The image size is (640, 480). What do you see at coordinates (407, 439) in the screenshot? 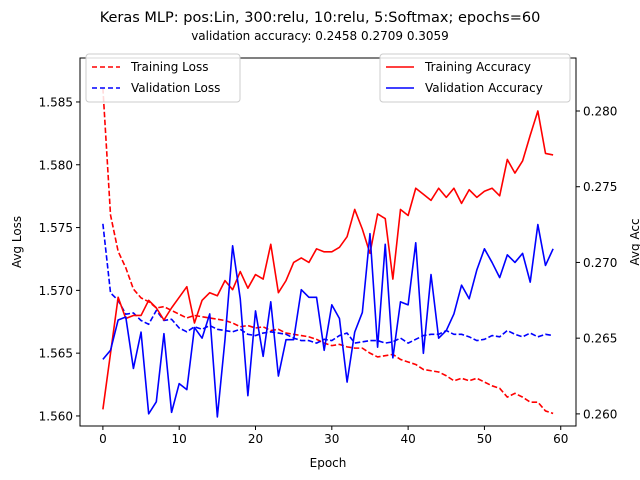
I see `x-tick-label: 40` at bounding box center [407, 439].